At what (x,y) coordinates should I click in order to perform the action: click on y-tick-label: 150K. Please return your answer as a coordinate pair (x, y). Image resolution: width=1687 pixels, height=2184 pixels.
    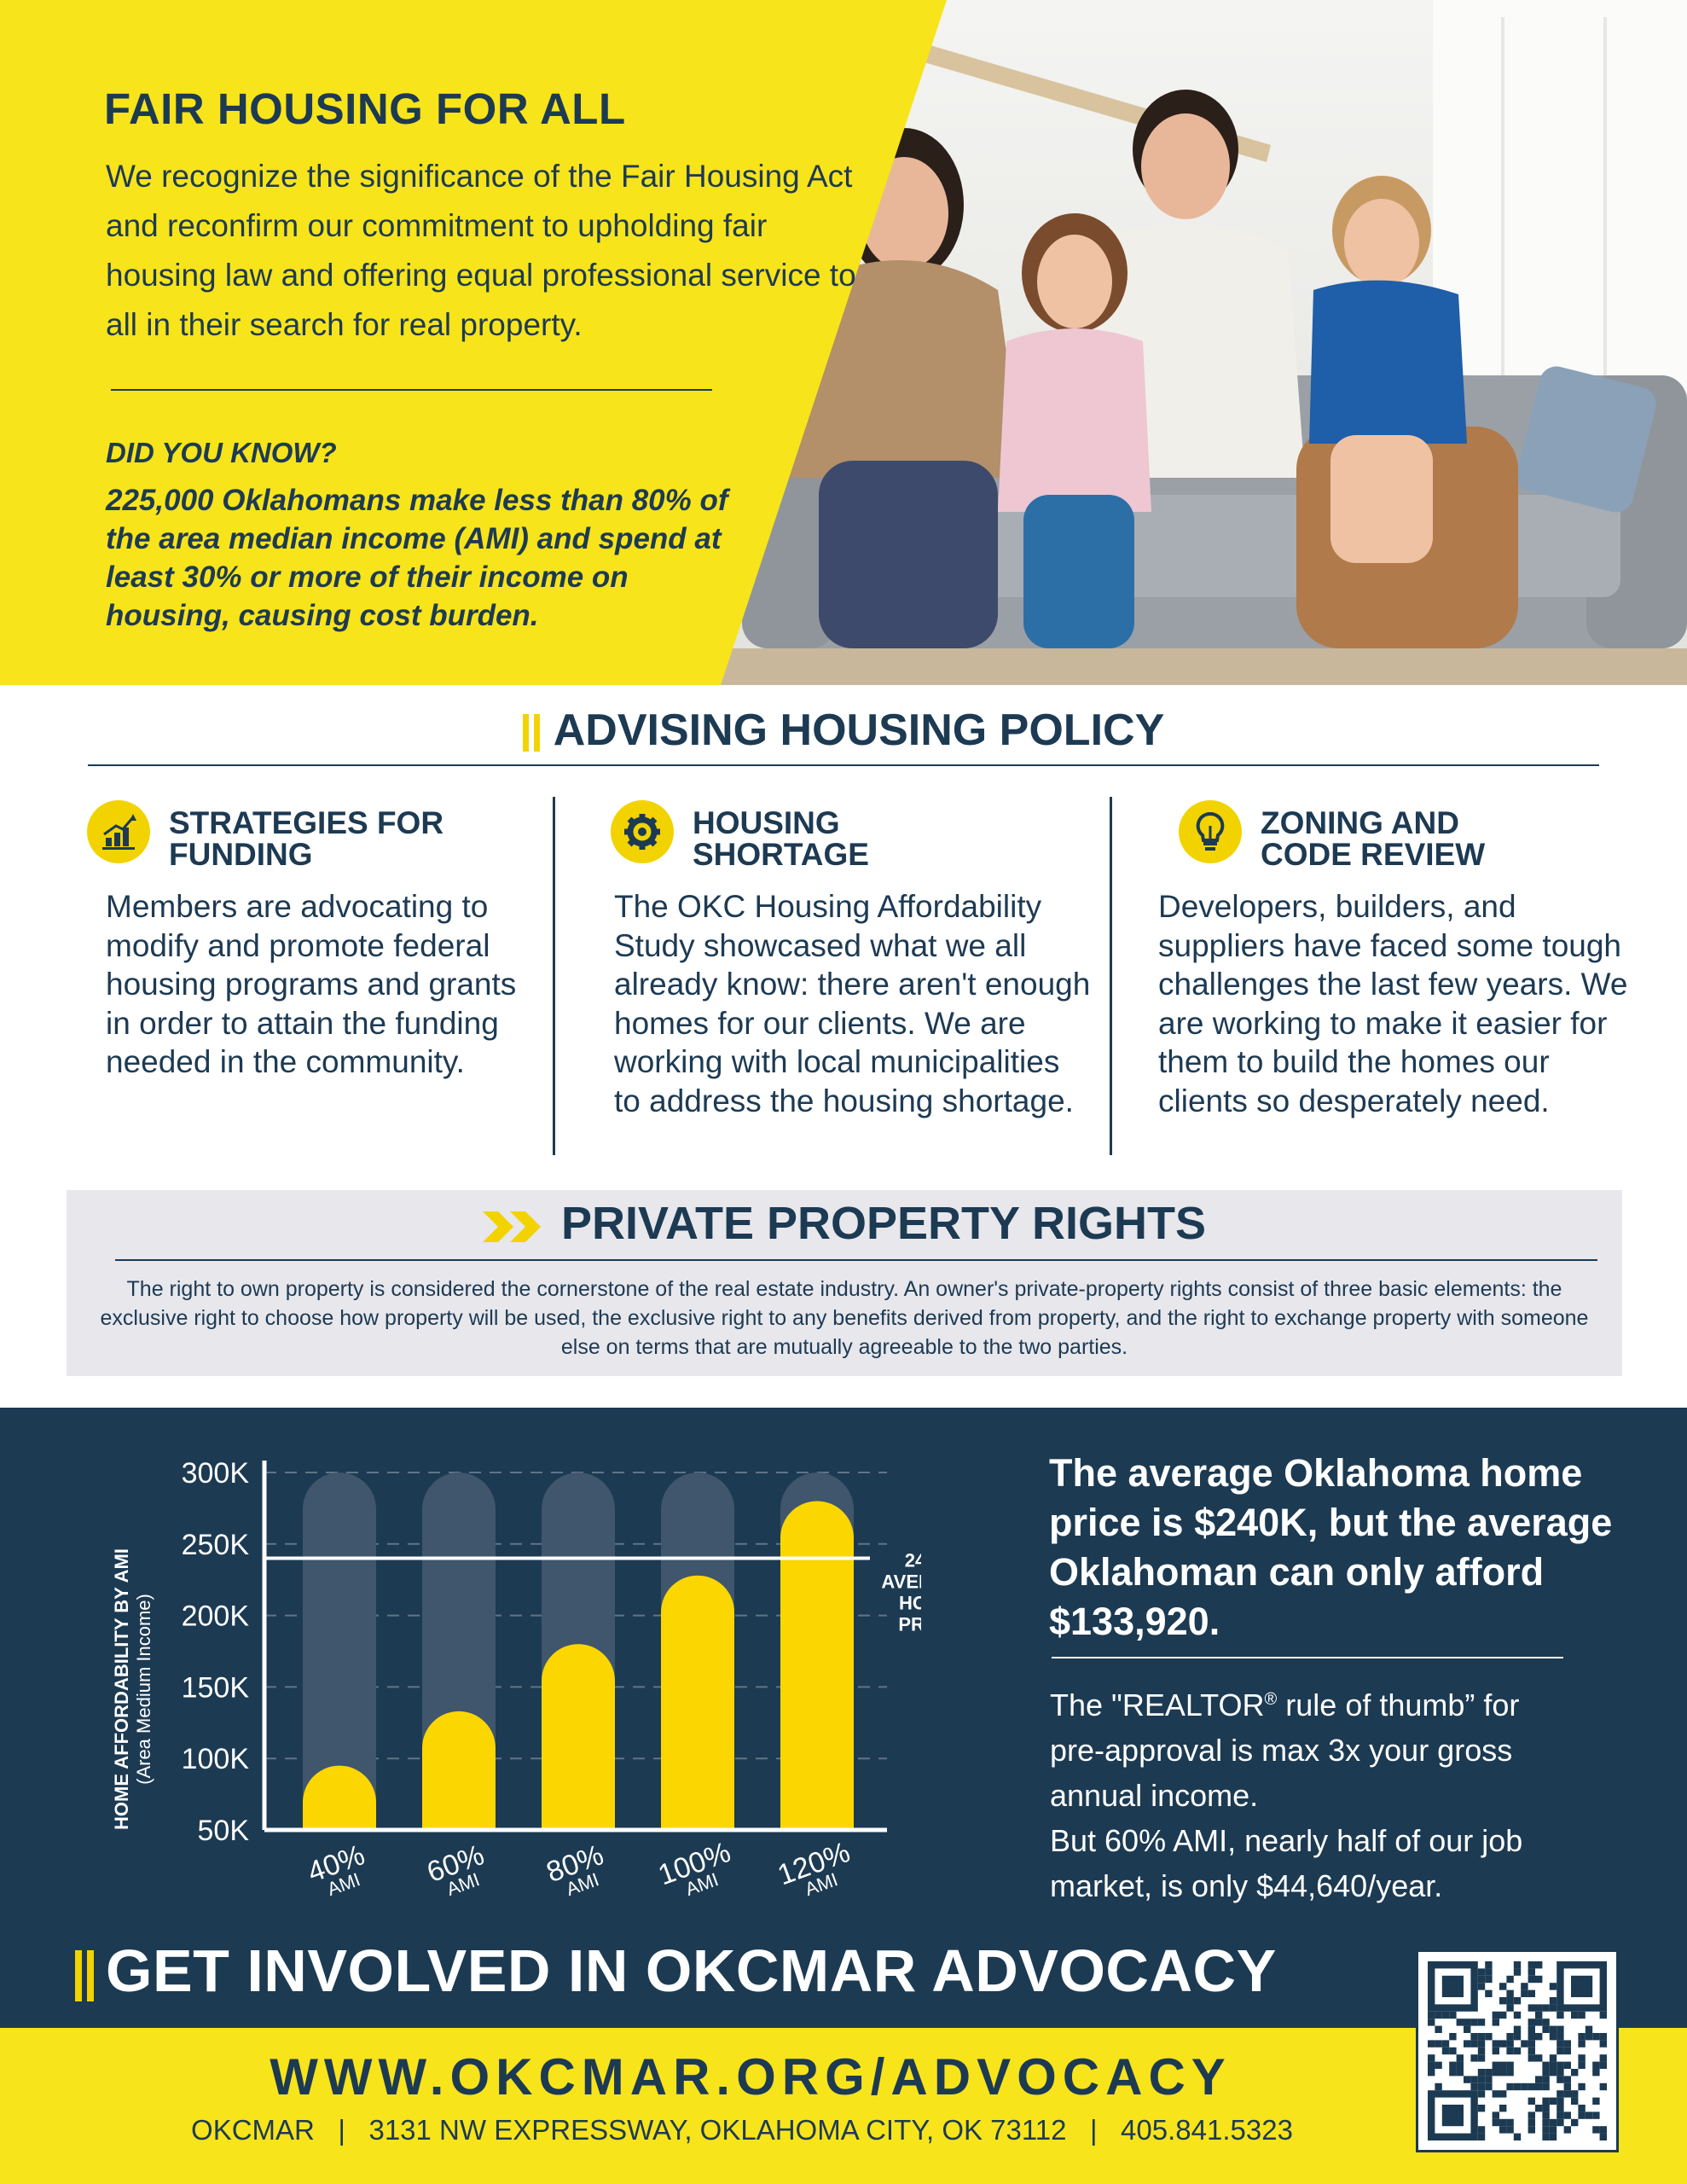
    Looking at the image, I should click on (216, 1688).